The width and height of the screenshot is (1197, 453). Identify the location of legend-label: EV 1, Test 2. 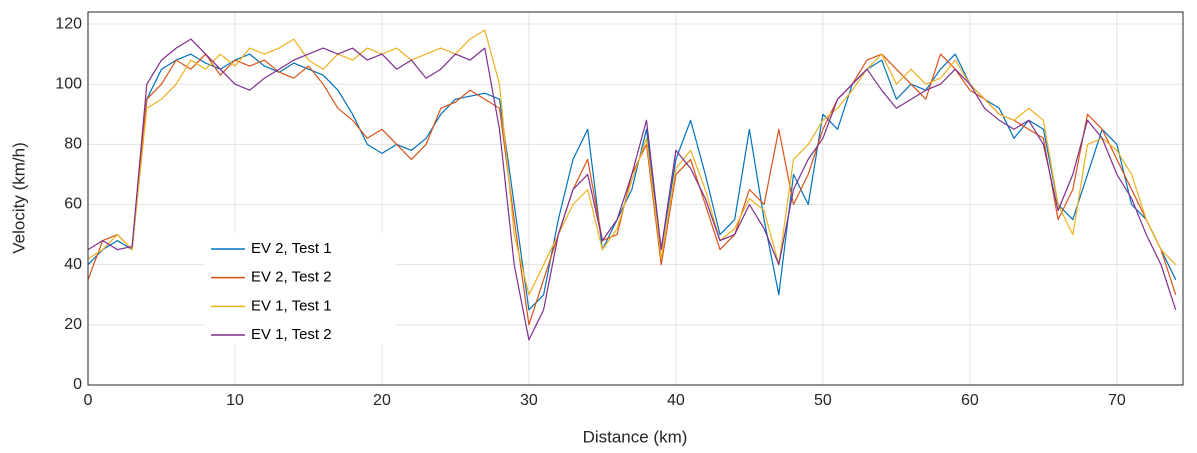
(291, 334).